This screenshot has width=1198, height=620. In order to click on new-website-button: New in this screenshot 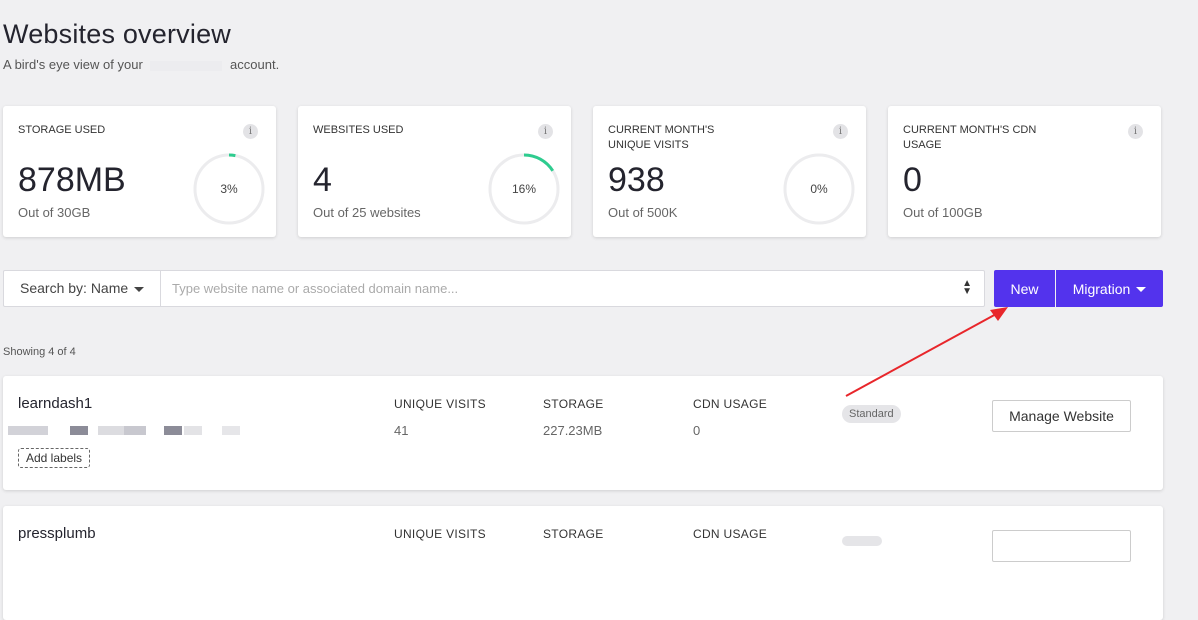, I will do `click(1024, 288)`.